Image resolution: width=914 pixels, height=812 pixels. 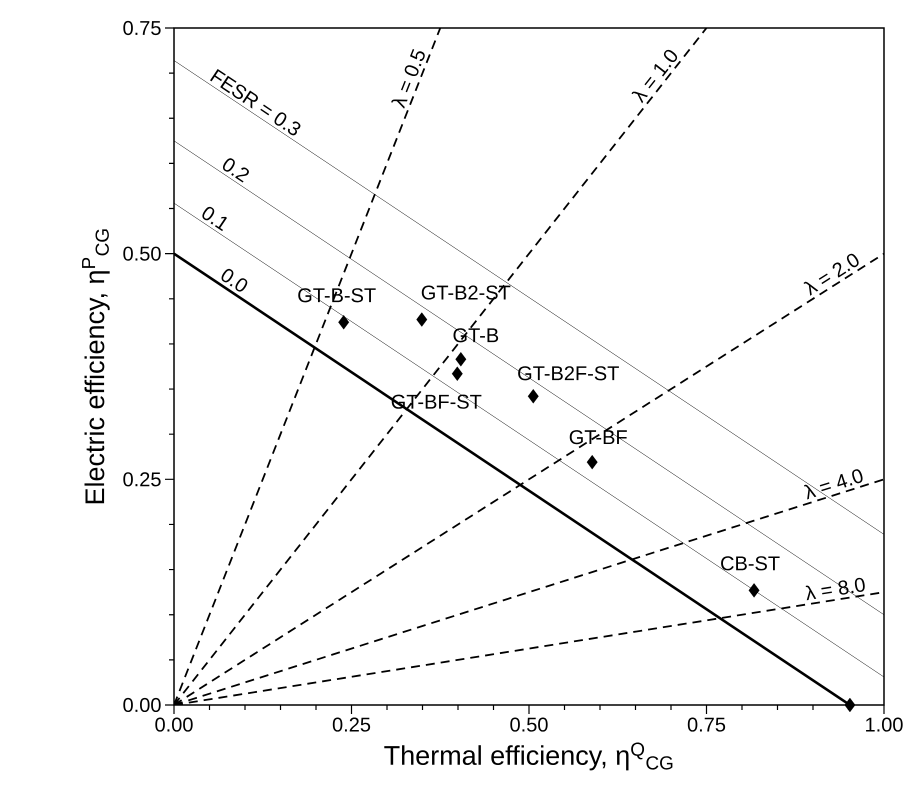 What do you see at coordinates (529, 725) in the screenshot?
I see `x-tick-label: 0.50` at bounding box center [529, 725].